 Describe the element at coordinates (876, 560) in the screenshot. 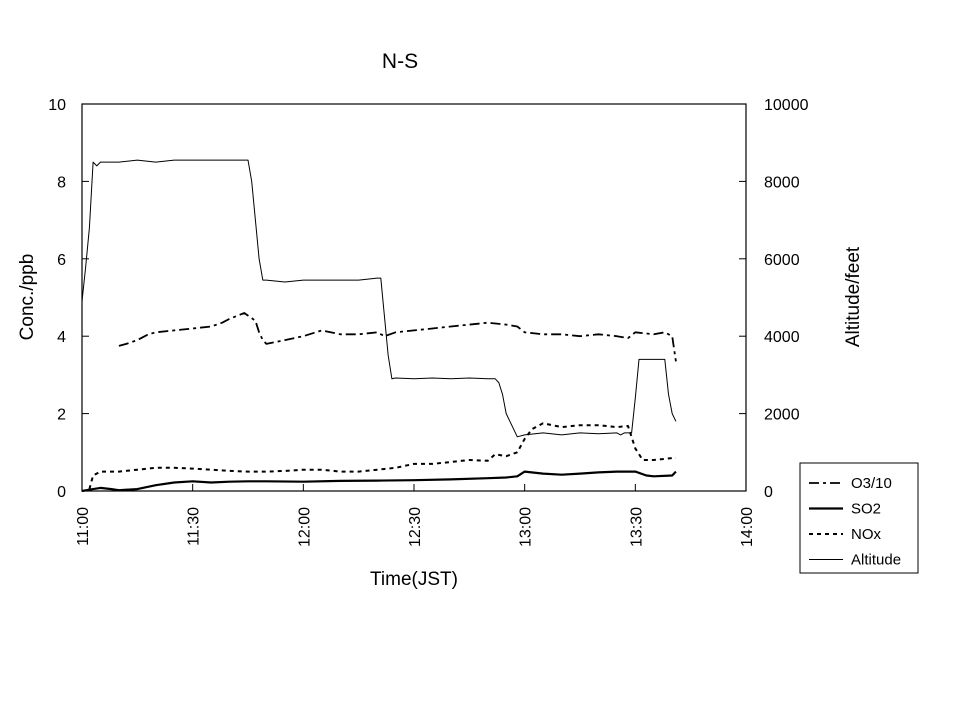

I see `legend-label: Altitude` at that location.